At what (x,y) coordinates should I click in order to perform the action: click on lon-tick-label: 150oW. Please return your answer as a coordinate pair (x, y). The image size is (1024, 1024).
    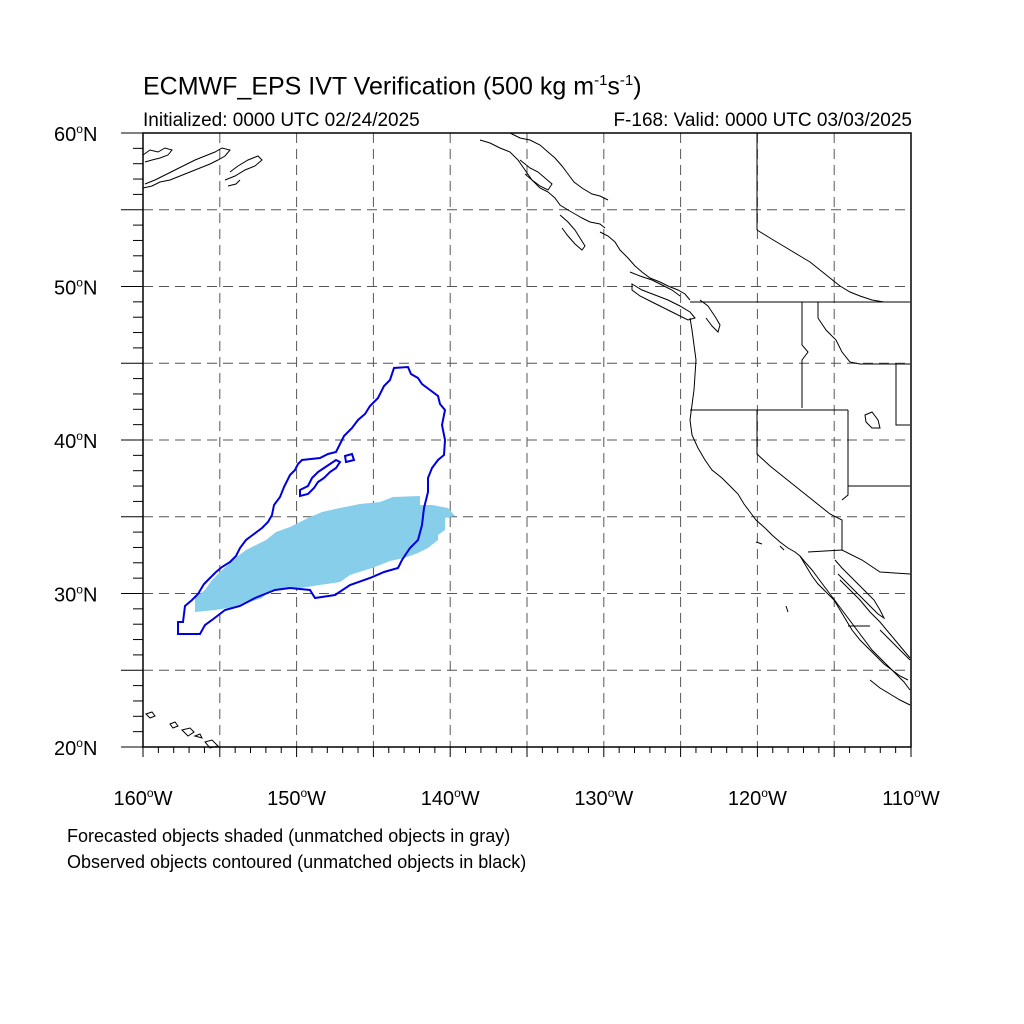
    Looking at the image, I should click on (296, 798).